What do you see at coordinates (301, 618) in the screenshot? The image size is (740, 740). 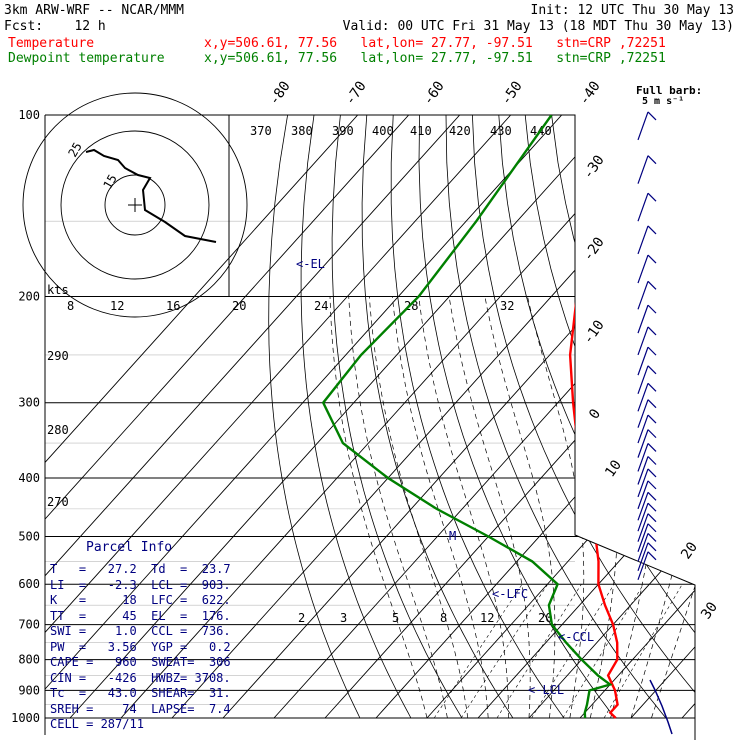 I see `mixing-ratio-label: 2` at bounding box center [301, 618].